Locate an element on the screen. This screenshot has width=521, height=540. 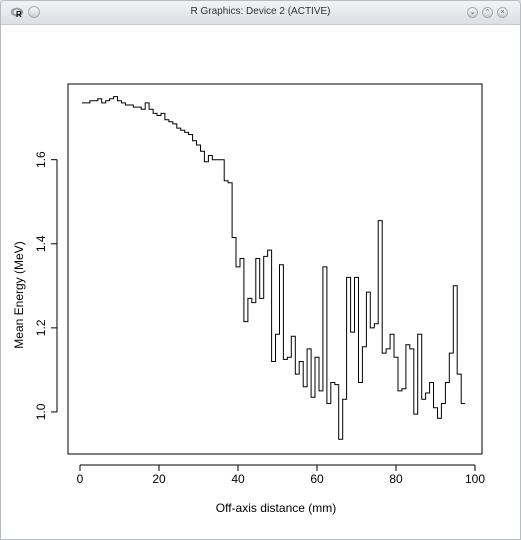
x-tick-label: 0 is located at coordinates (80, 479).